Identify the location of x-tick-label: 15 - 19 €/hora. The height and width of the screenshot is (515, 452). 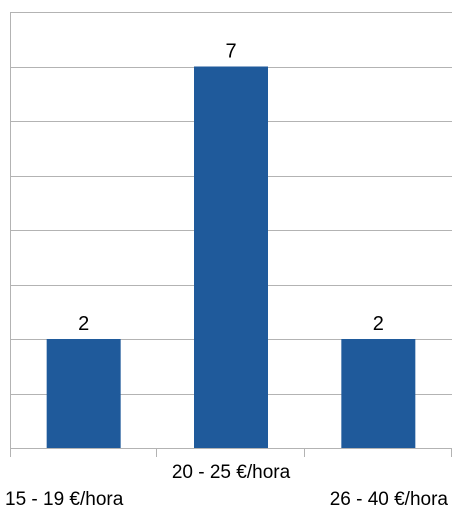
(64, 499).